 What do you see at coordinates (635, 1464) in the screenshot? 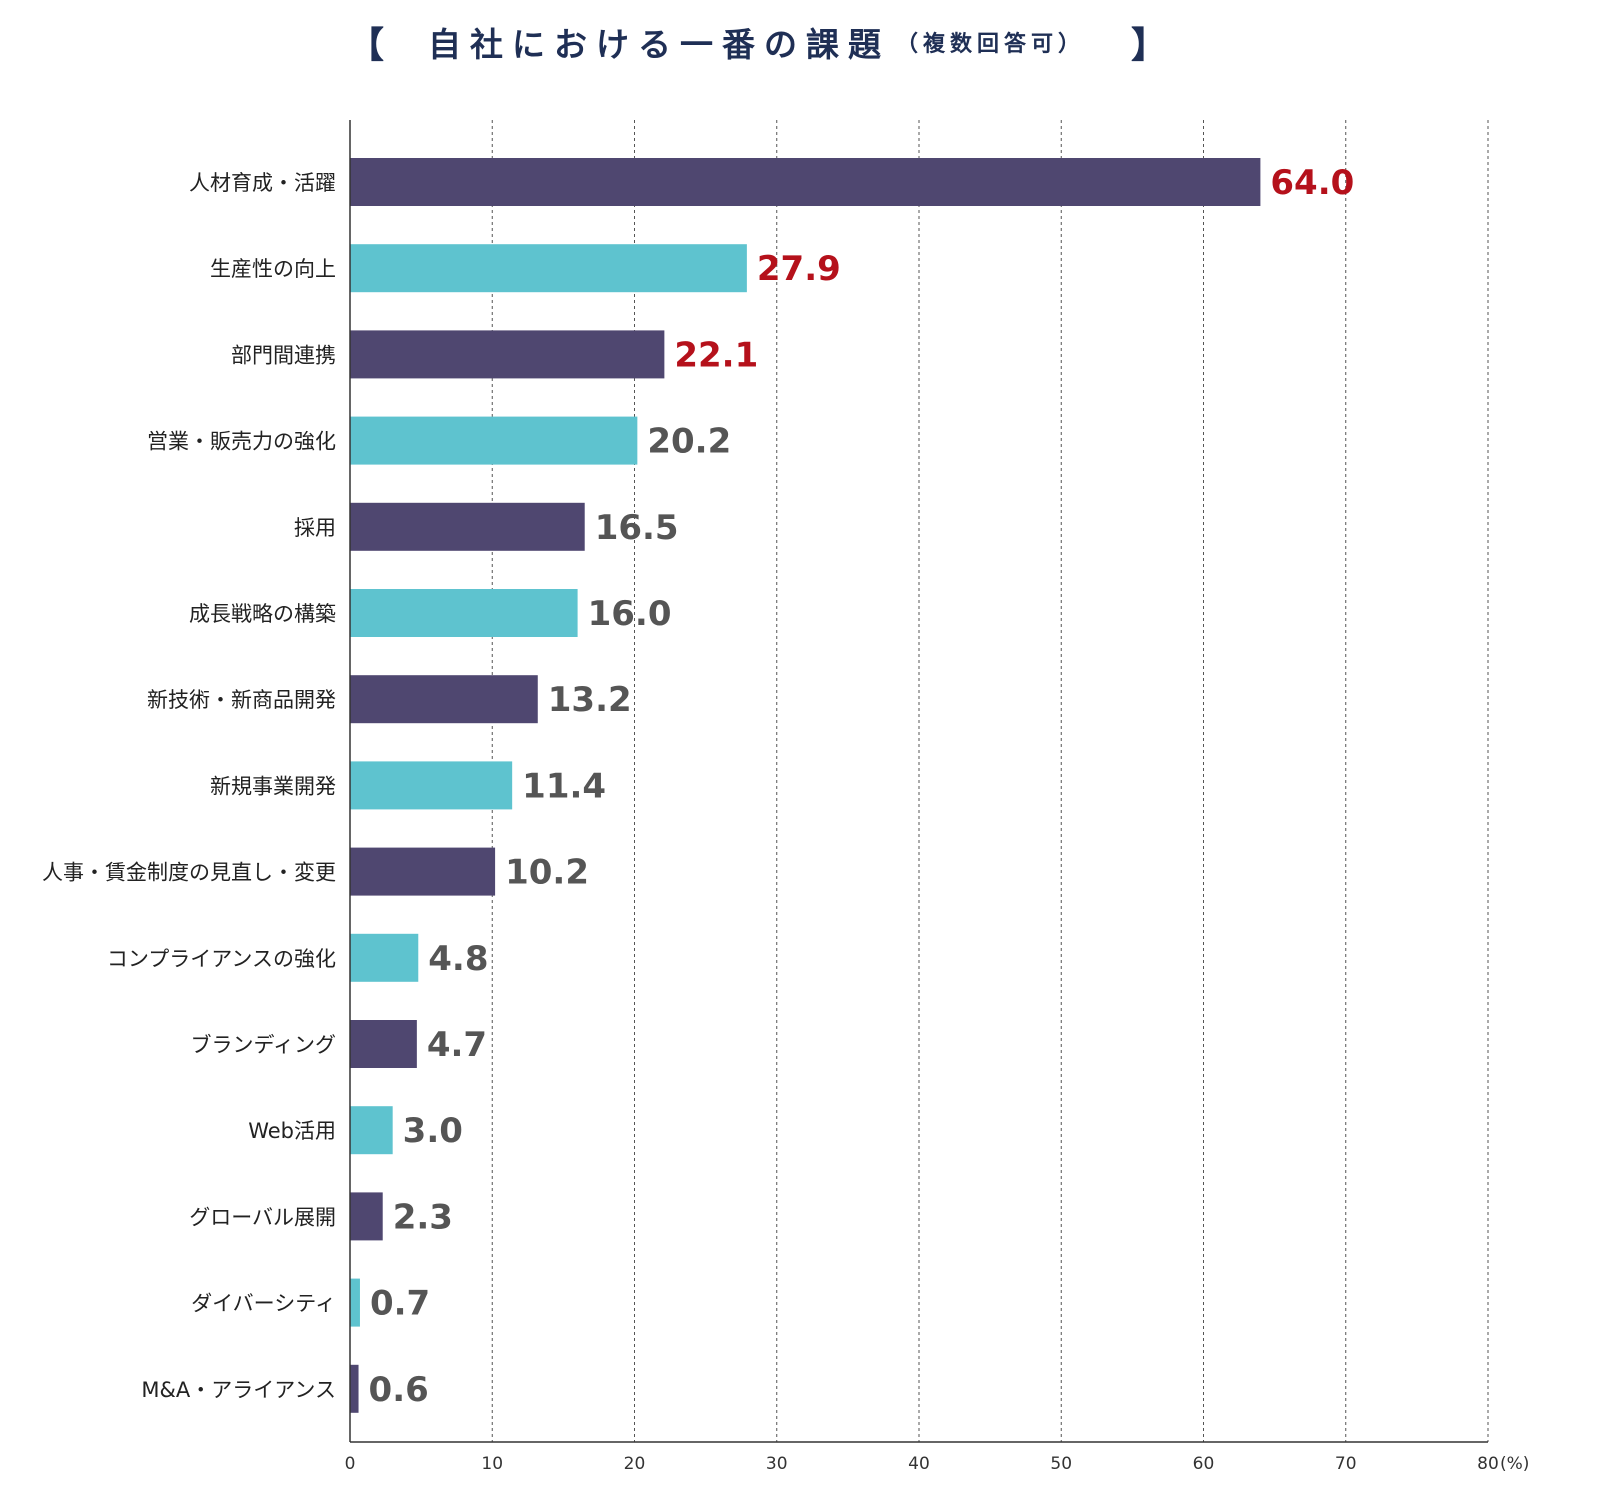
I see `x-tick-label: 20` at bounding box center [635, 1464].